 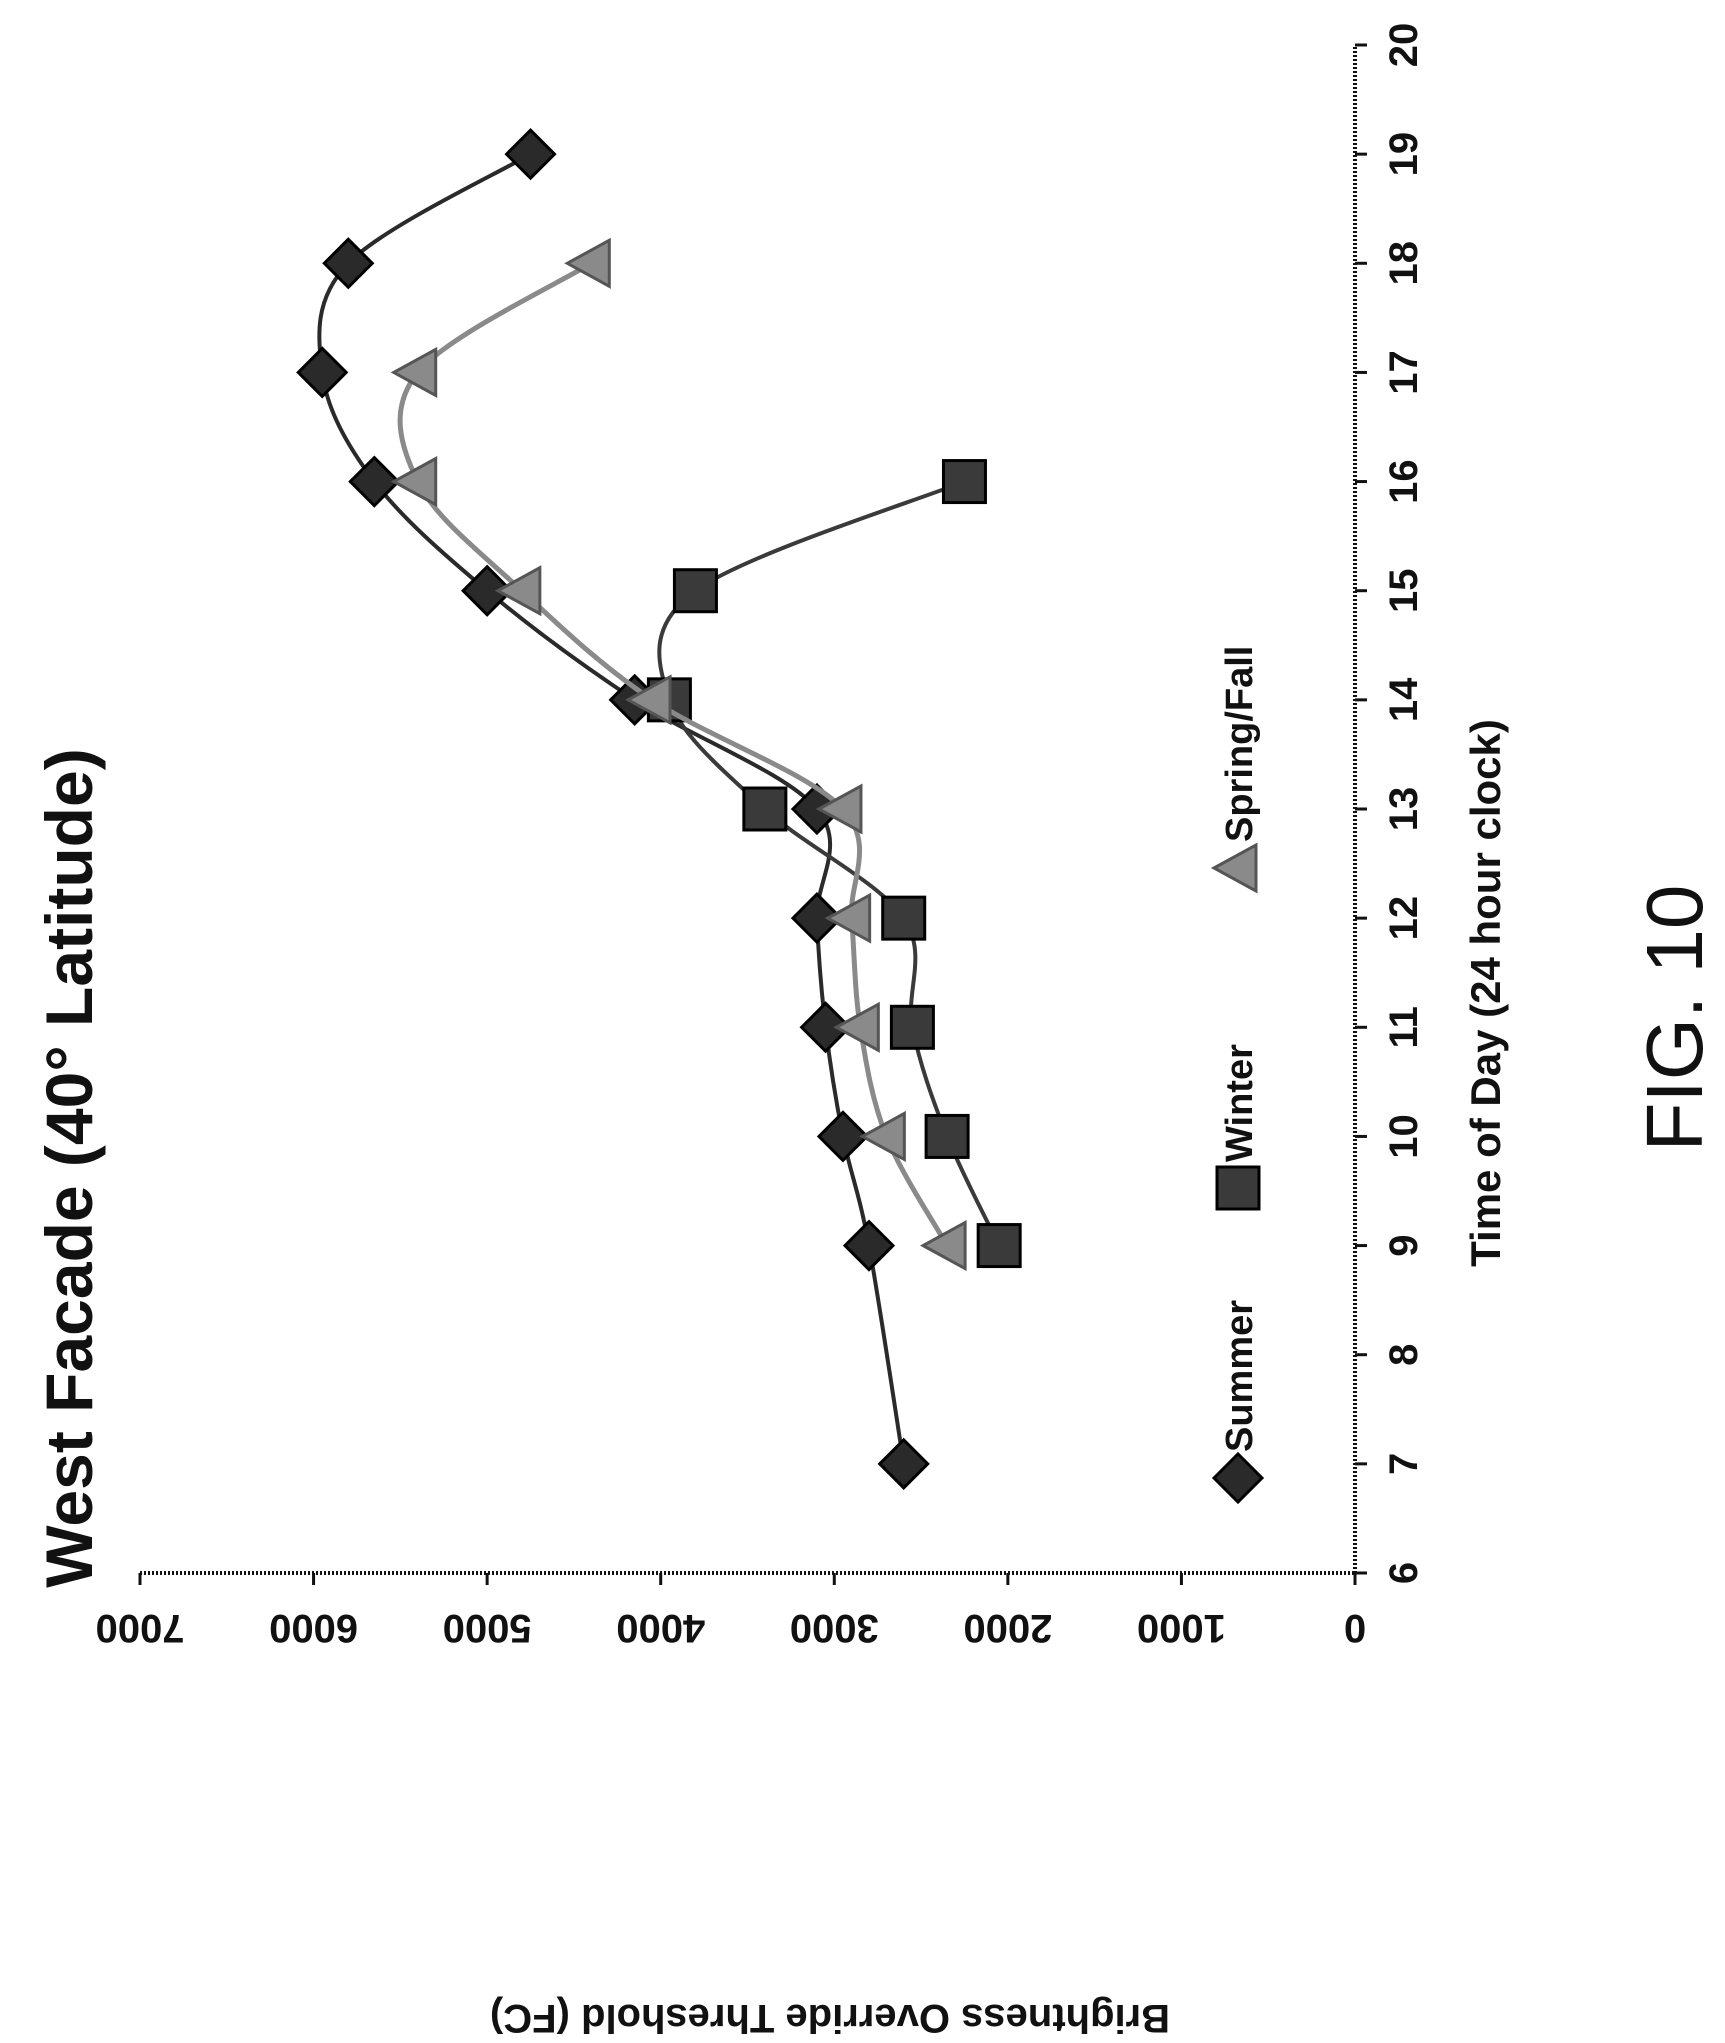 What do you see at coordinates (1404, 590) in the screenshot?
I see `x-tick-label: 15` at bounding box center [1404, 590].